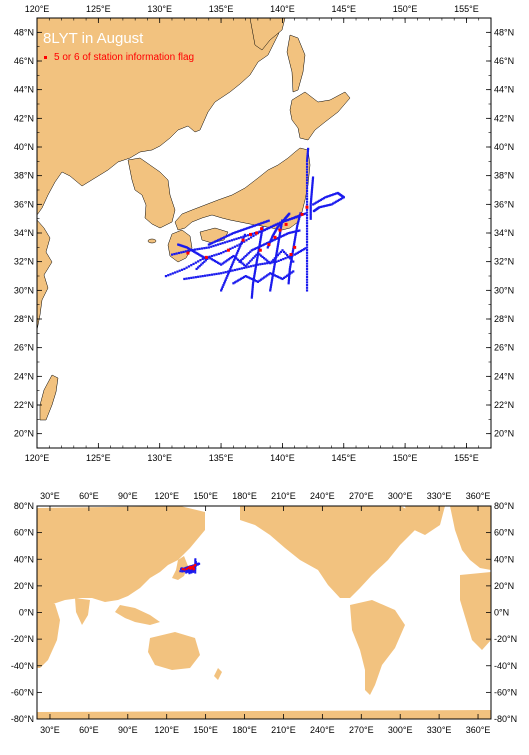  Describe the element at coordinates (98, 9) in the screenshot. I see `lon-tick-label-top: 125°E` at that location.